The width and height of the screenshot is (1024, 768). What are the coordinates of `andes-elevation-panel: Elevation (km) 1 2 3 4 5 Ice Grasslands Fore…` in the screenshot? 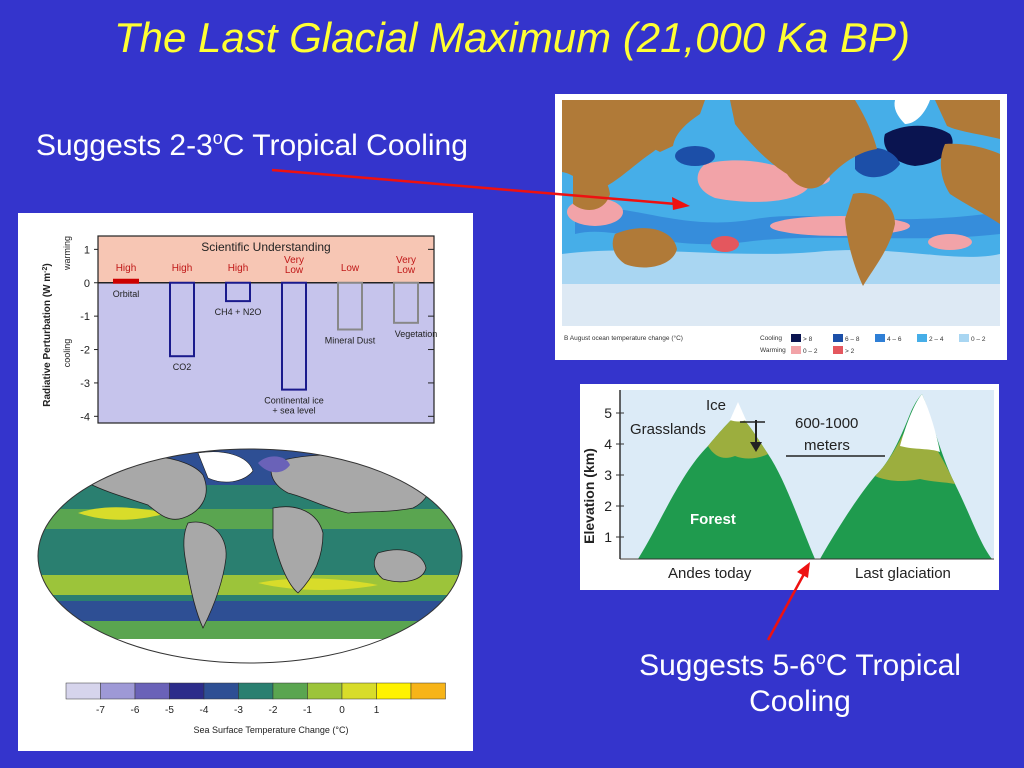 It's located at (789, 487).